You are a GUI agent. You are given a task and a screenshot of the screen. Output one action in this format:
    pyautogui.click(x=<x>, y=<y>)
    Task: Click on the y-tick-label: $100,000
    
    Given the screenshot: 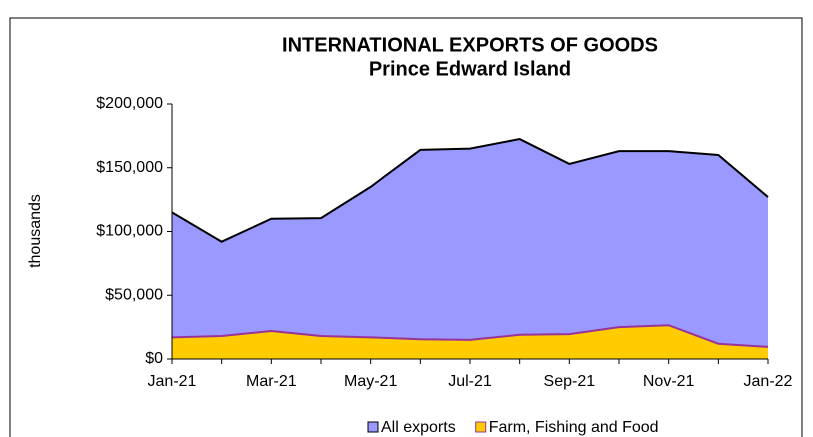 What is the action you would take?
    pyautogui.click(x=129, y=231)
    